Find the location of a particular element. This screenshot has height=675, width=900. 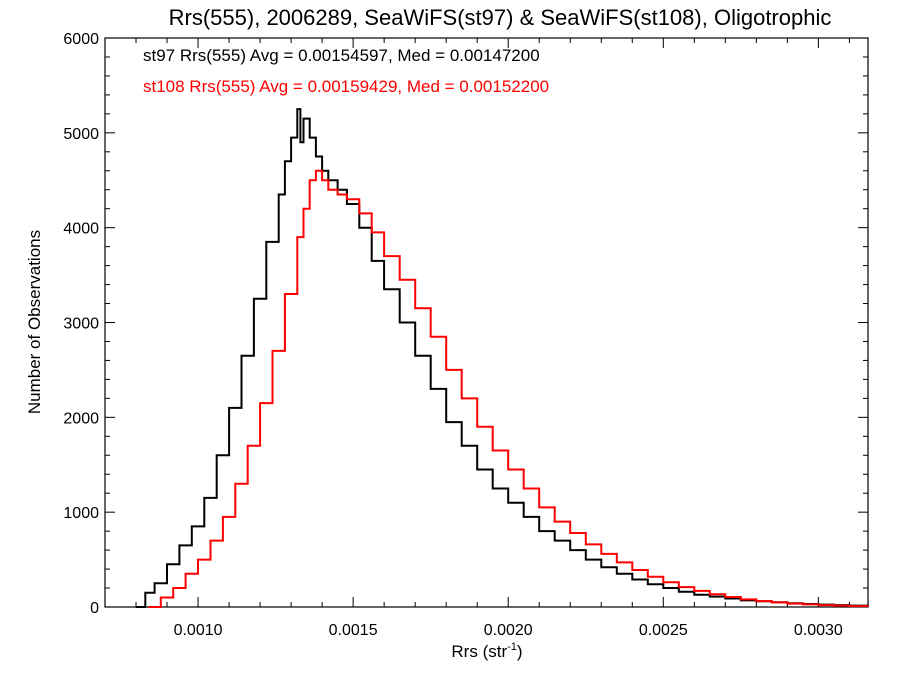

y-tick-label: 1000 is located at coordinates (81, 513).